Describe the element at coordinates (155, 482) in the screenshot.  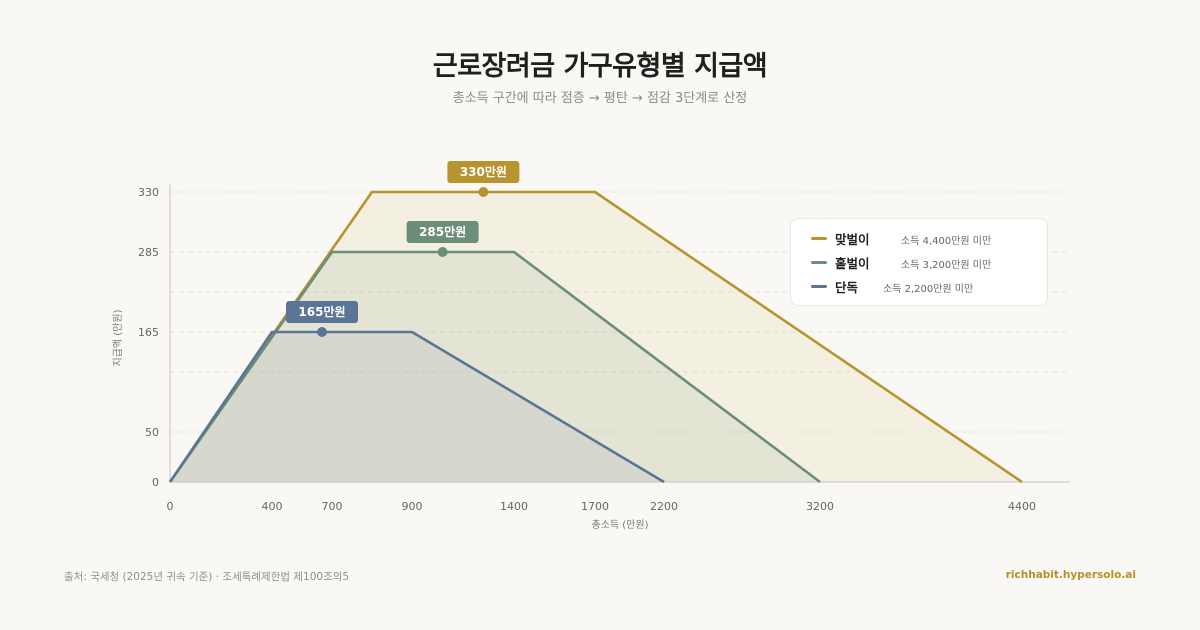
I see `y-tick-label: 0` at that location.